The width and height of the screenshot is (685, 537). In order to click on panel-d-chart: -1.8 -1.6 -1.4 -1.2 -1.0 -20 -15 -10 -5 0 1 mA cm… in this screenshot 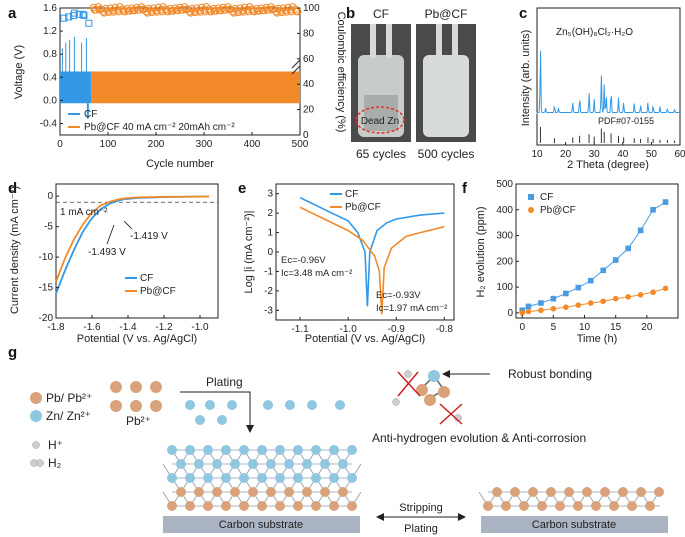, I will do `click(114, 264)`.